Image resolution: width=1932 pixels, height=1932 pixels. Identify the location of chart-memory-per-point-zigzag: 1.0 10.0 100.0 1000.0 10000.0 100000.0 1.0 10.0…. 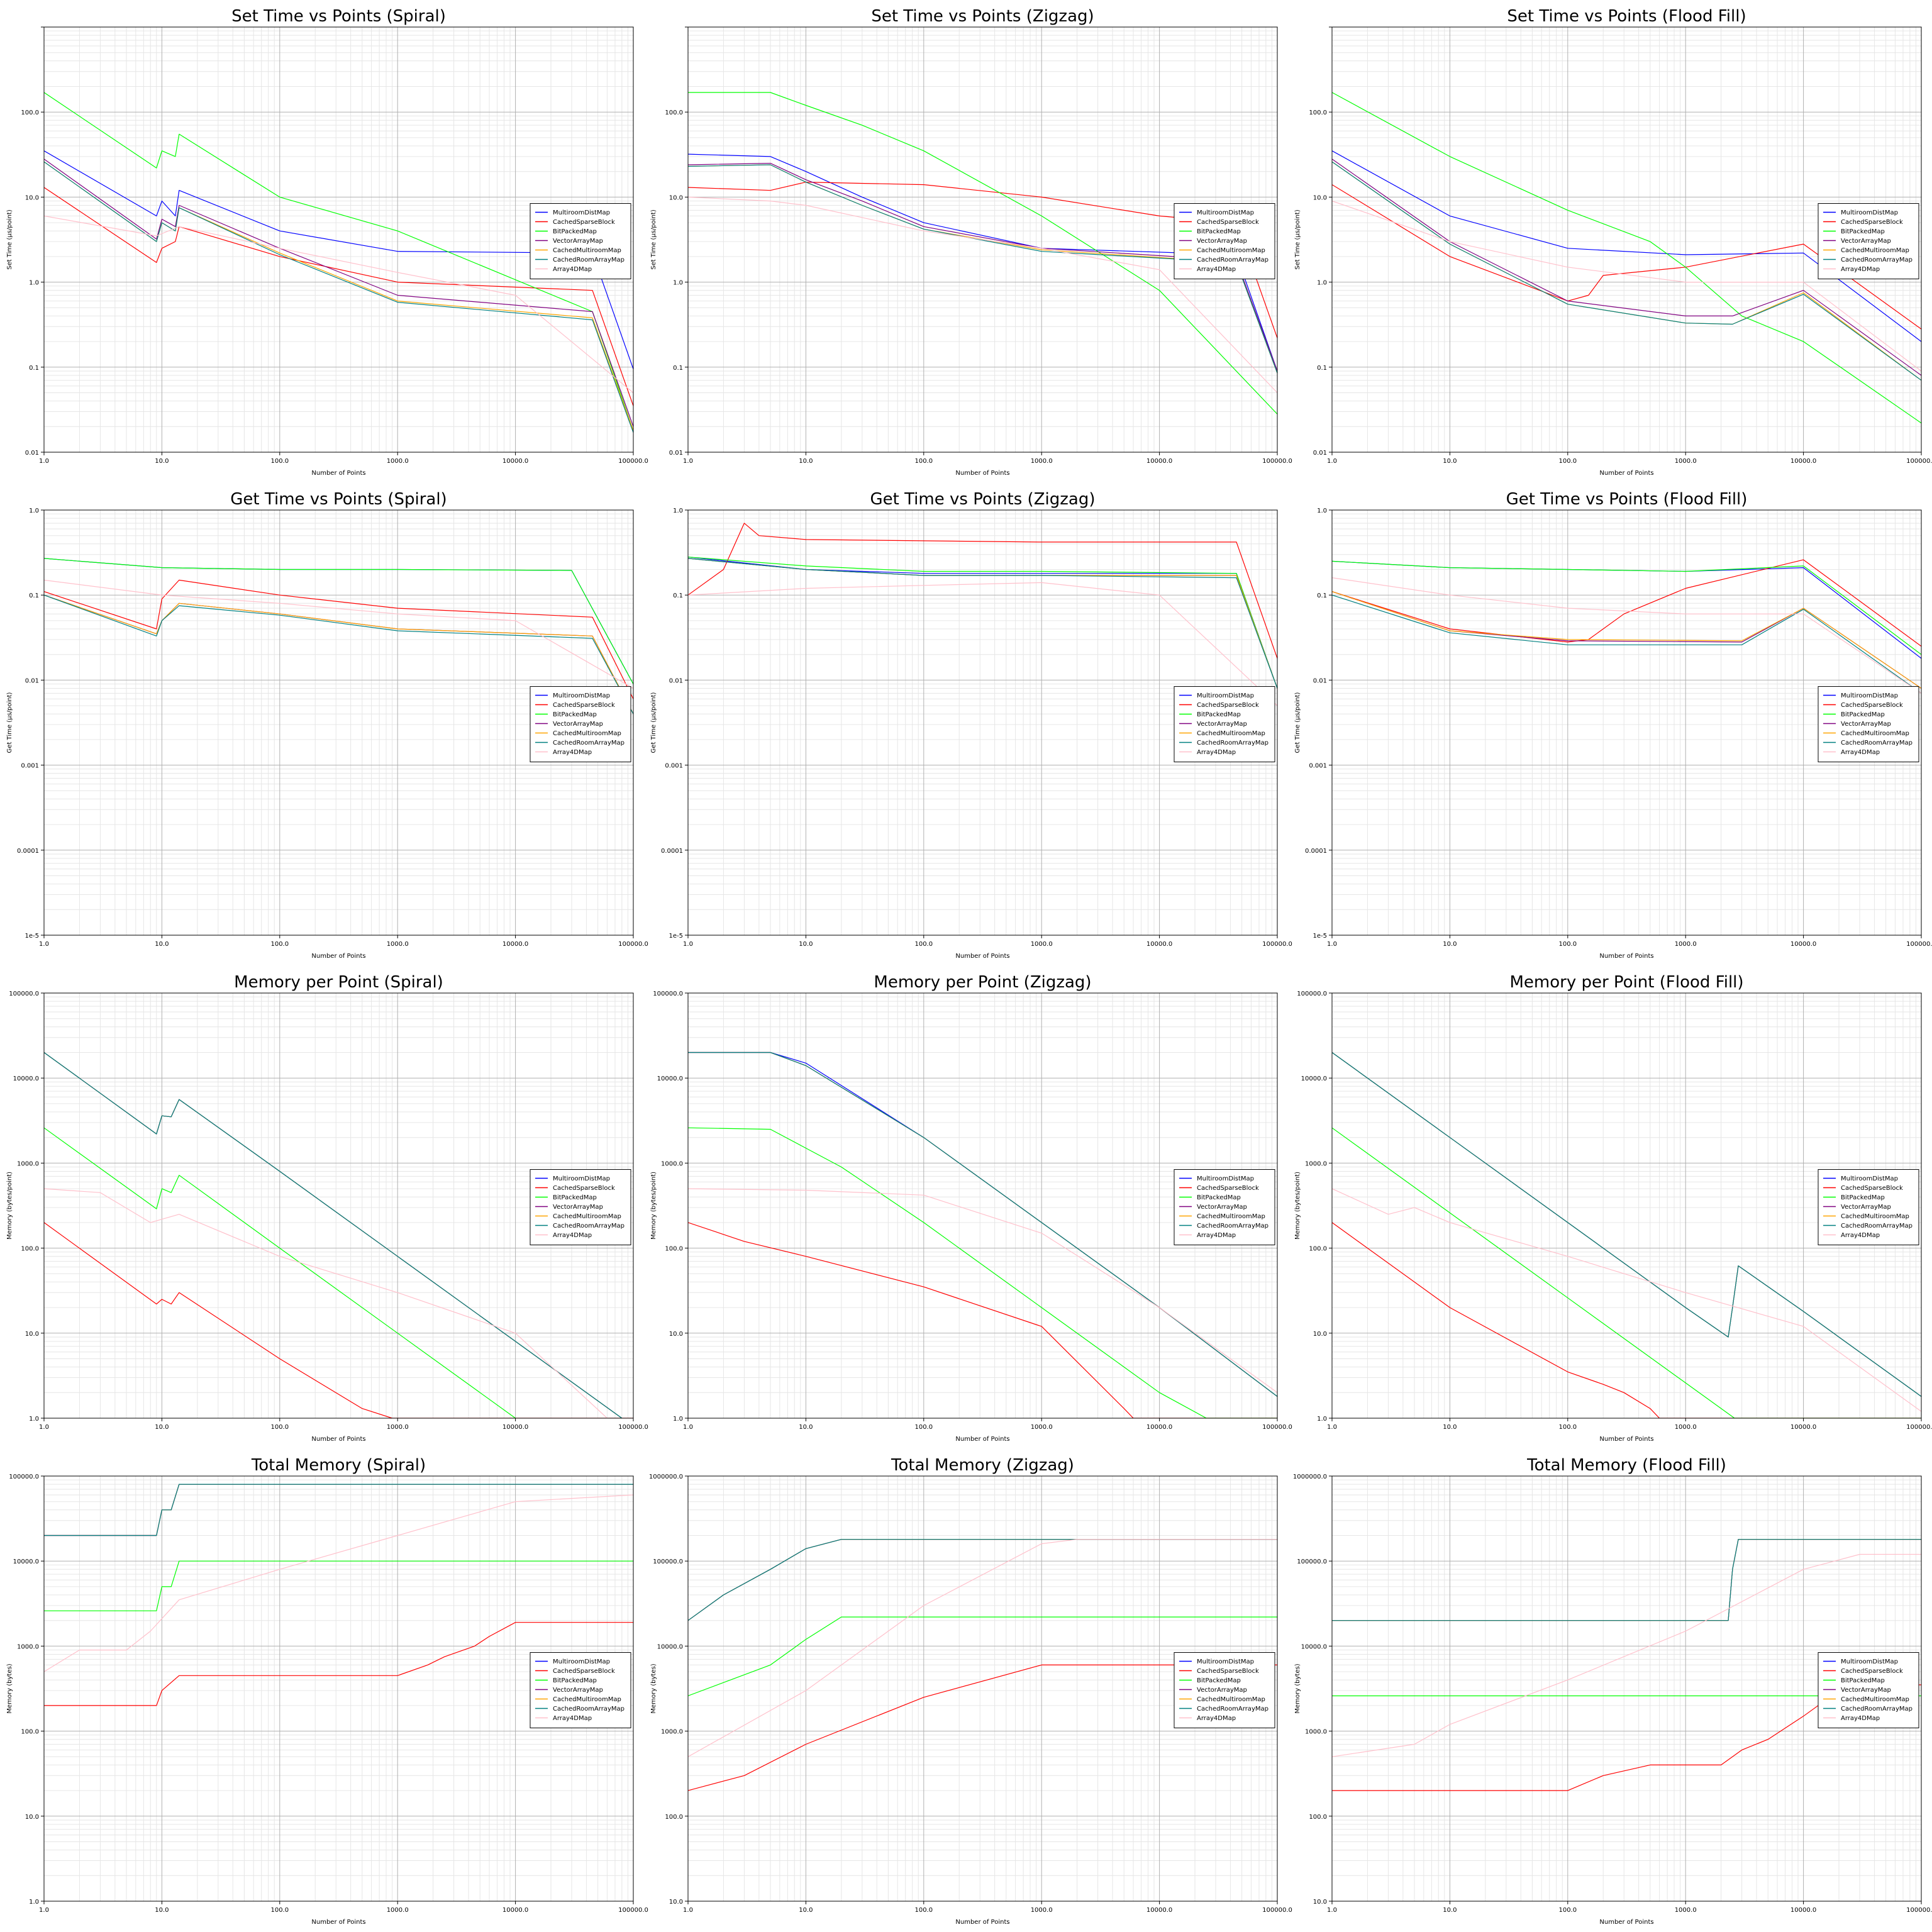
(971, 1208).